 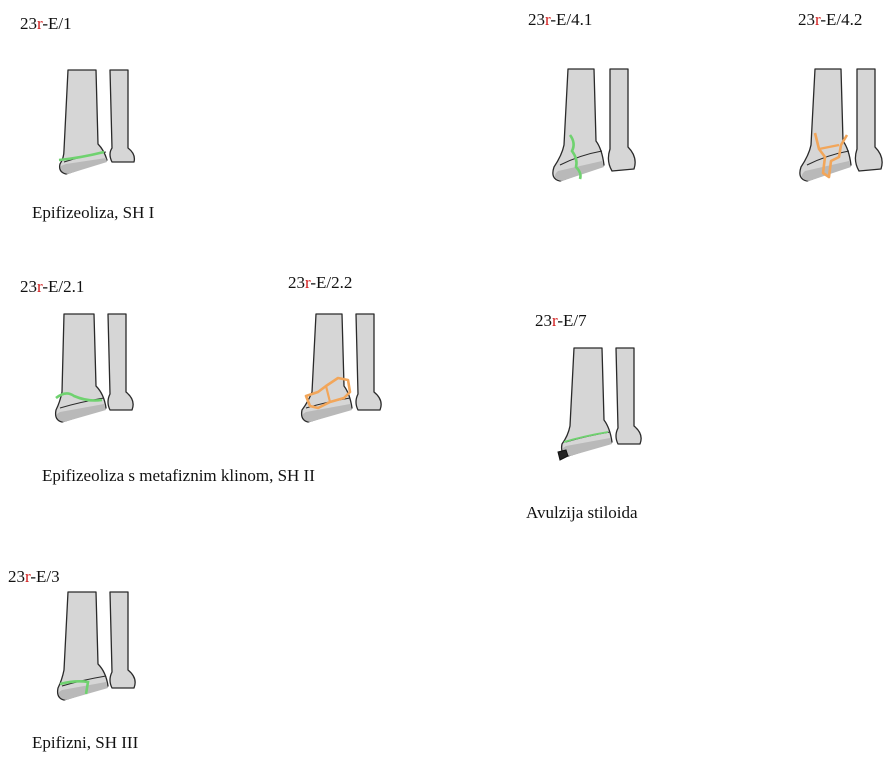 I want to click on code-label-e7: 23r-E/7, so click(x=561, y=320).